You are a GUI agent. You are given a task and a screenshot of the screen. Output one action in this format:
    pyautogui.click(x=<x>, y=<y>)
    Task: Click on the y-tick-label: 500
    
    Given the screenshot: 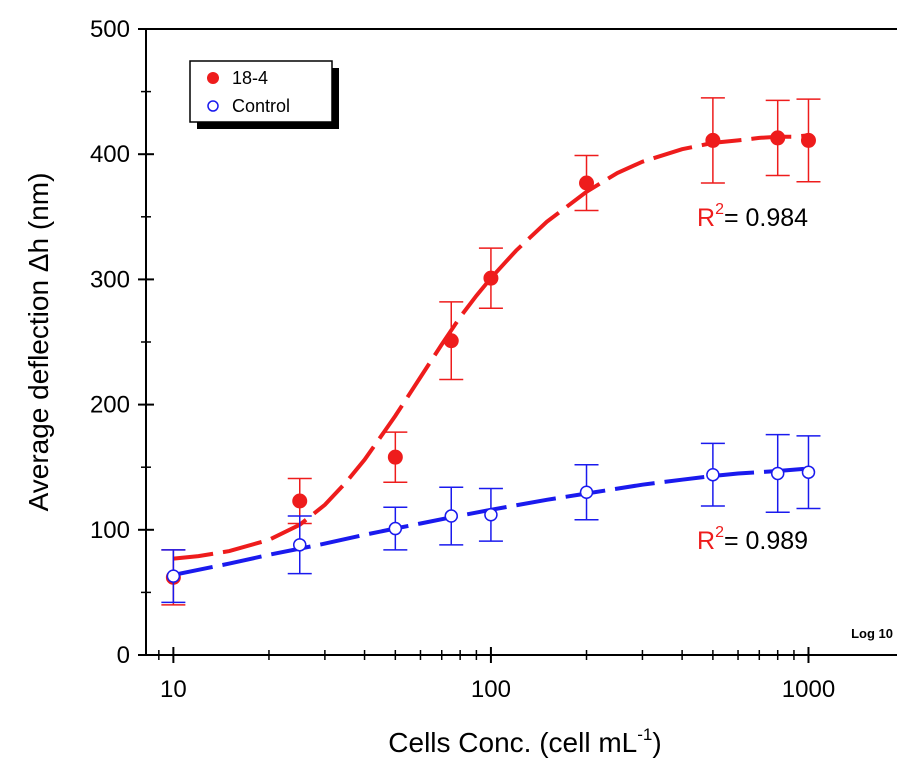 What is the action you would take?
    pyautogui.click(x=110, y=29)
    